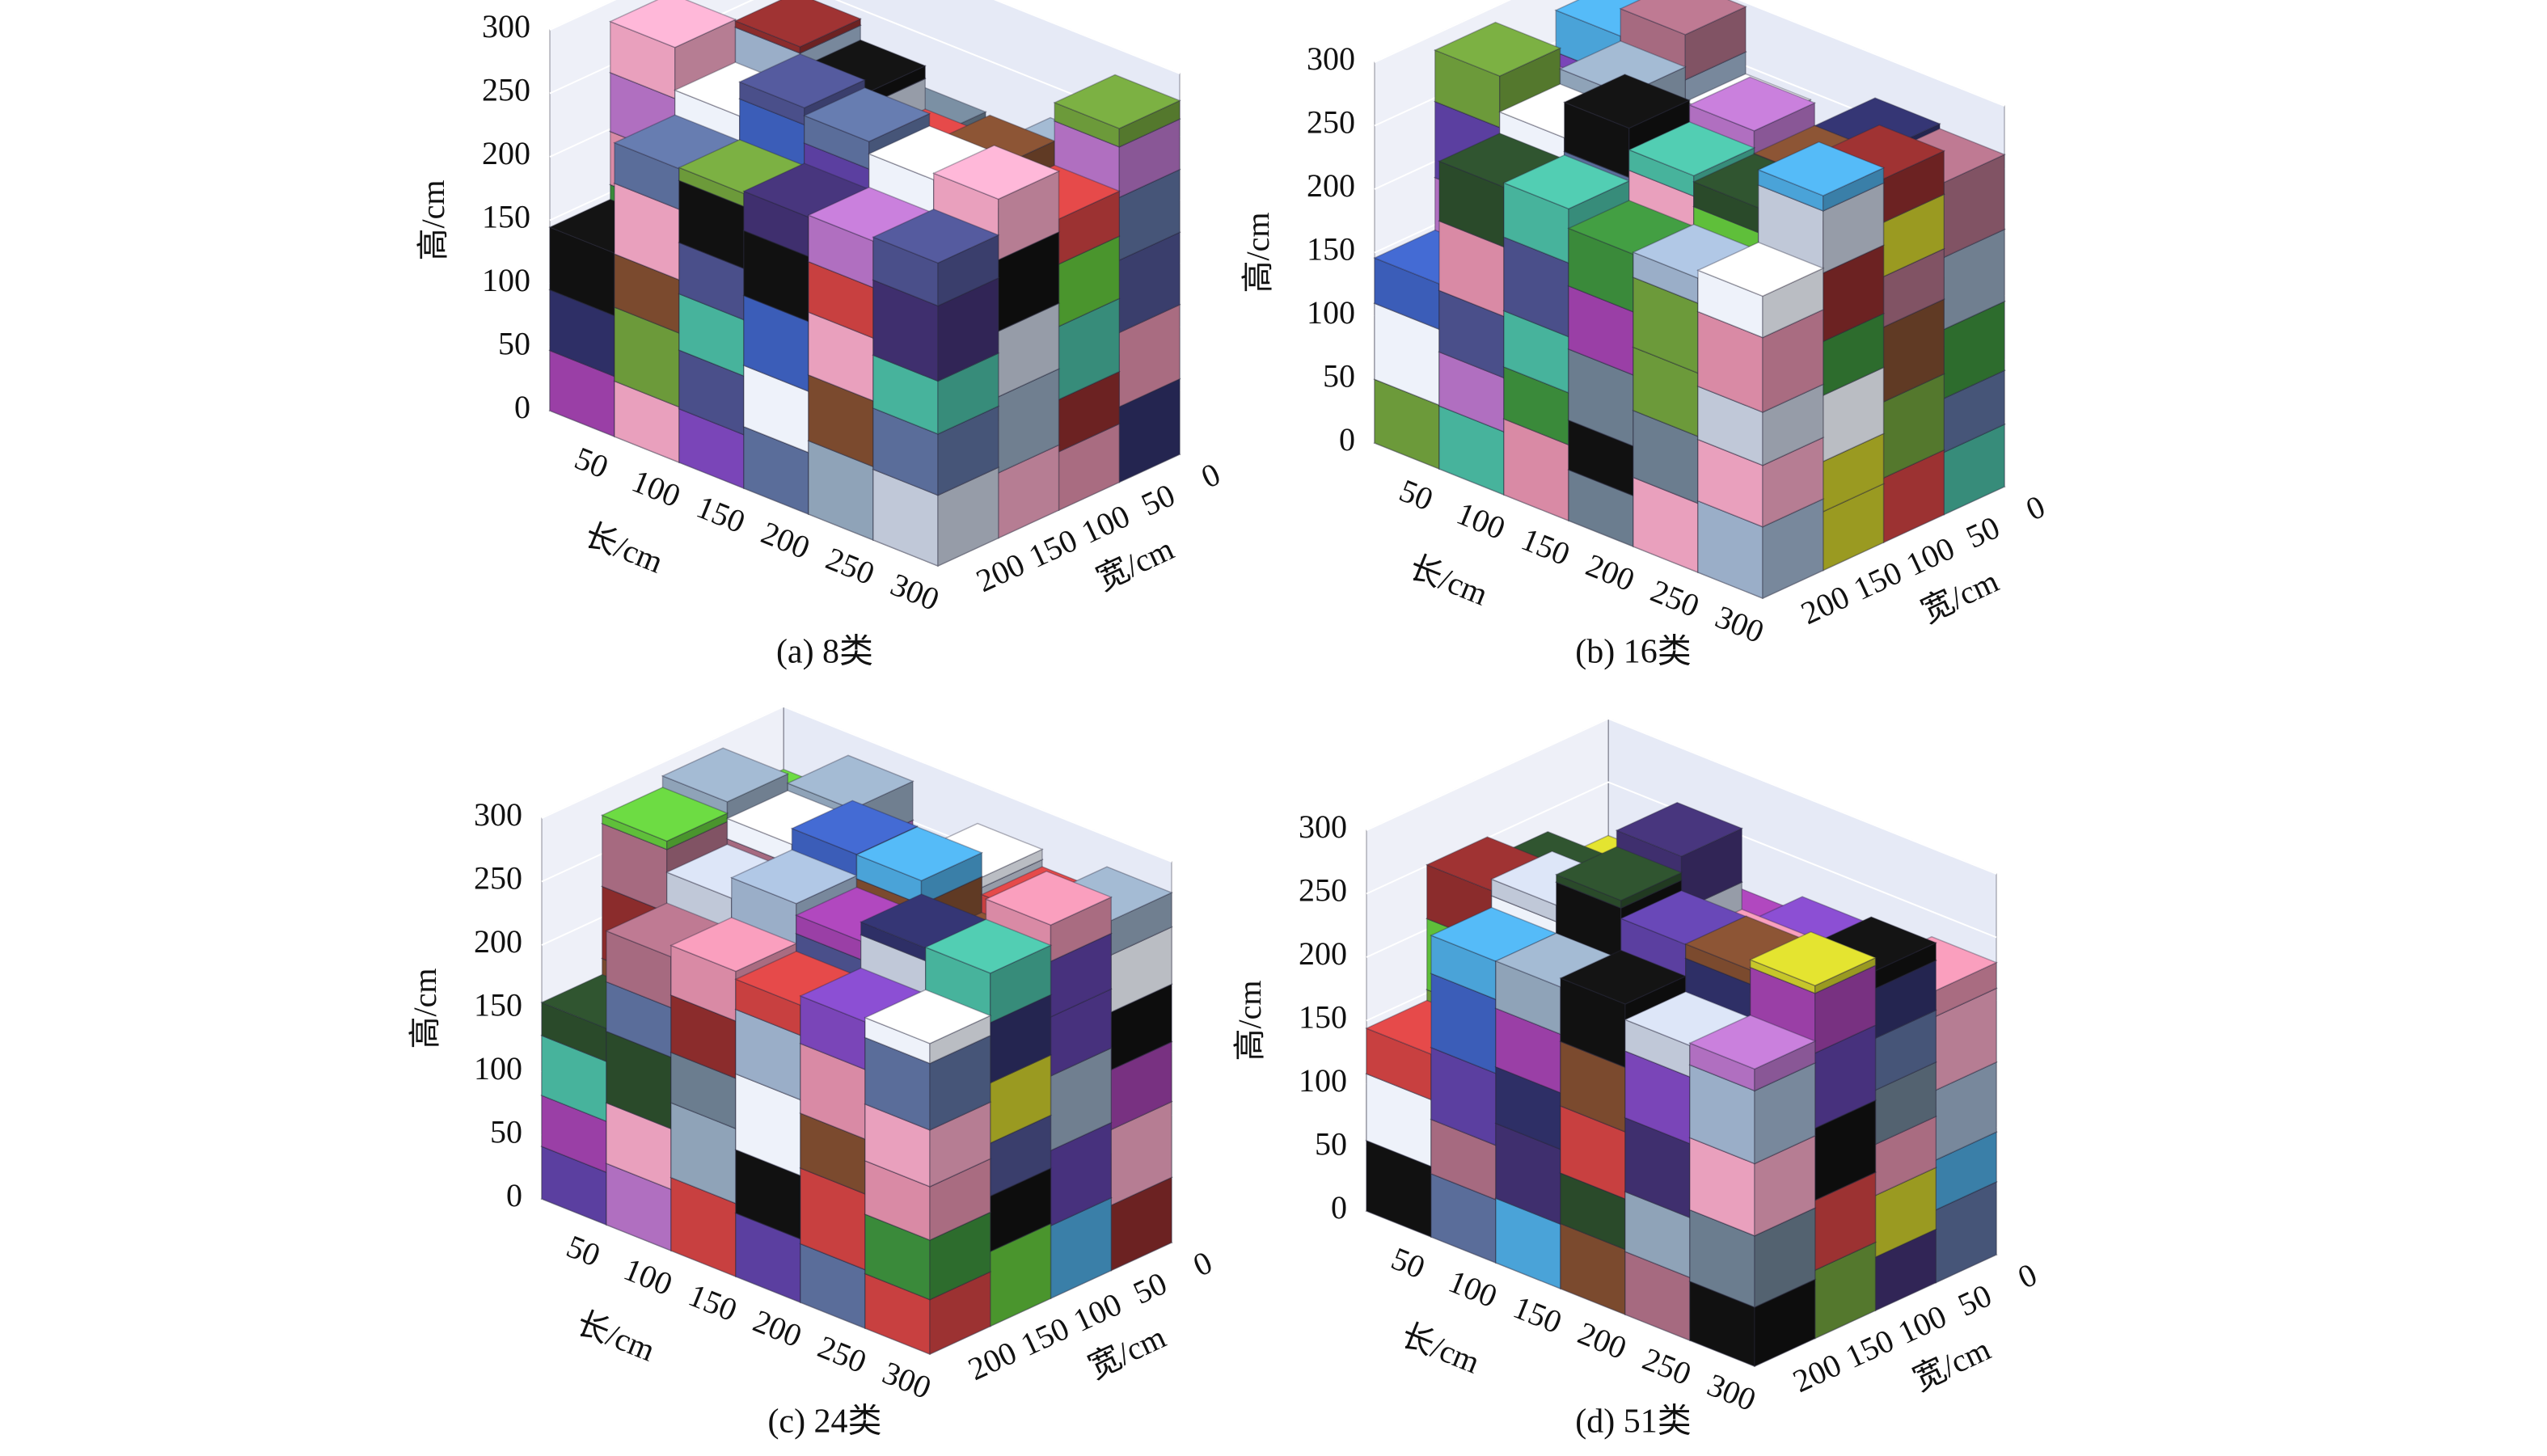 The height and width of the screenshot is (1456, 2547). Describe the element at coordinates (1633, 1422) in the screenshot. I see `caption: (d) 51类` at that location.